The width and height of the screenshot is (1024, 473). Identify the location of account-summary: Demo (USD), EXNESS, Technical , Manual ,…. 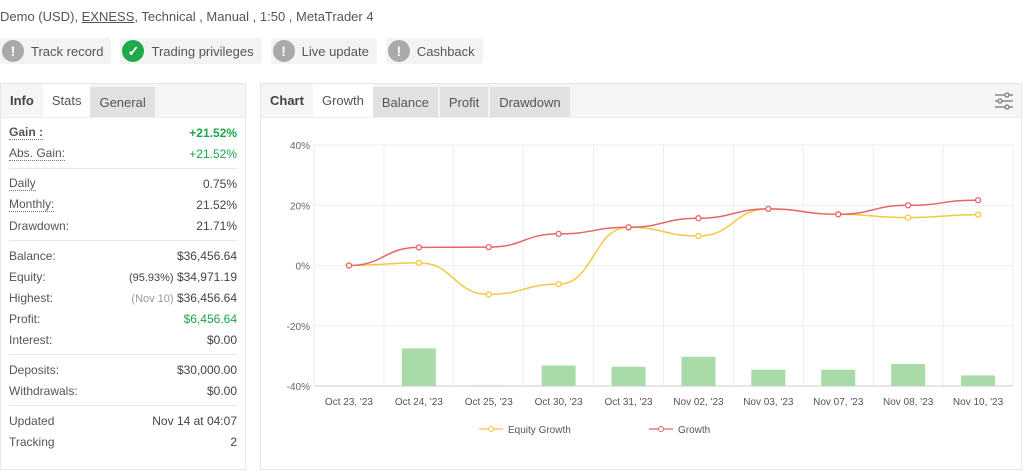
(187, 16).